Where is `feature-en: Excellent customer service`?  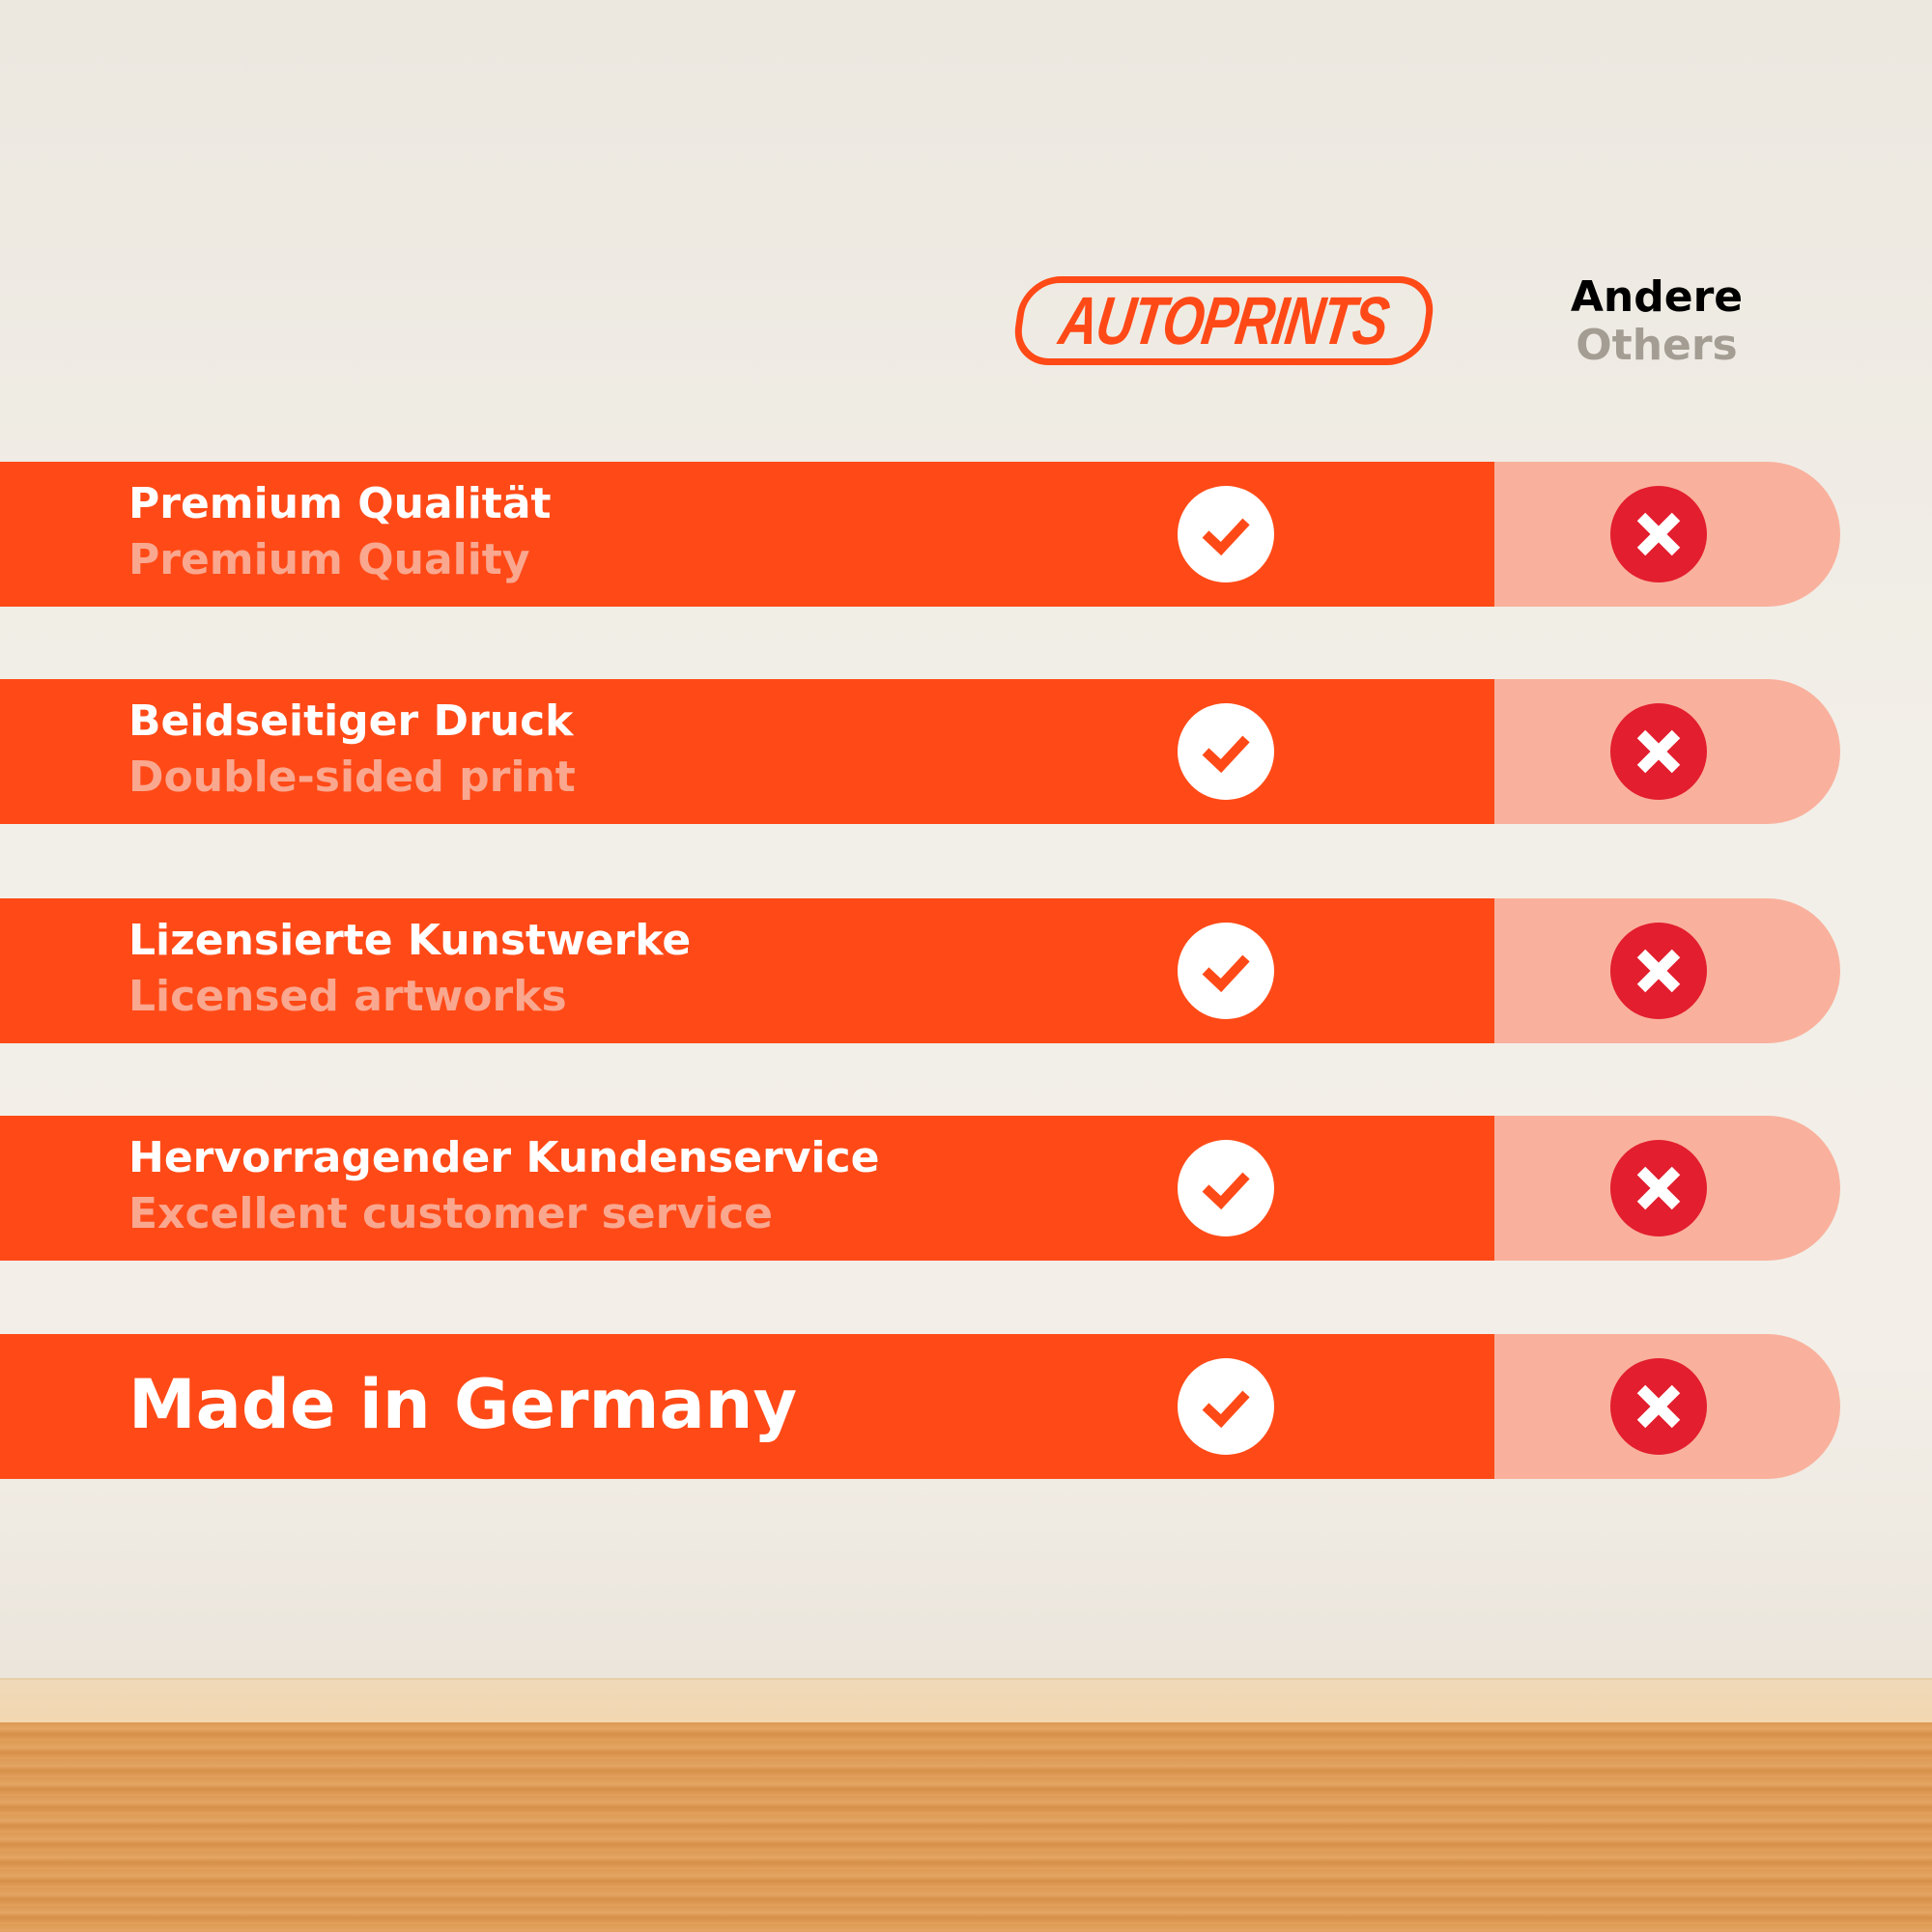
feature-en: Excellent customer service is located at coordinates (451, 1213).